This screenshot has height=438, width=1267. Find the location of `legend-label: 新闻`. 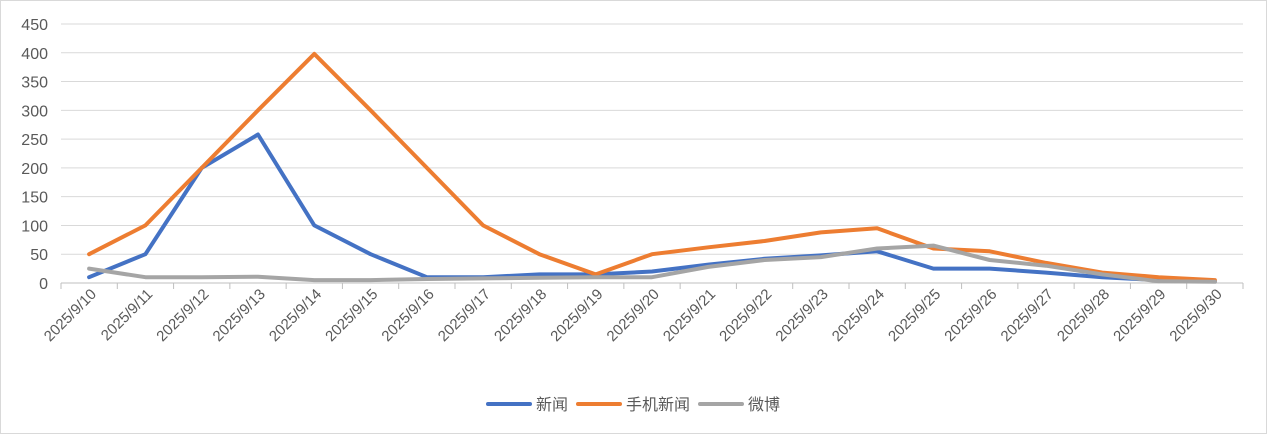

legend-label: 新闻 is located at coordinates (552, 405).